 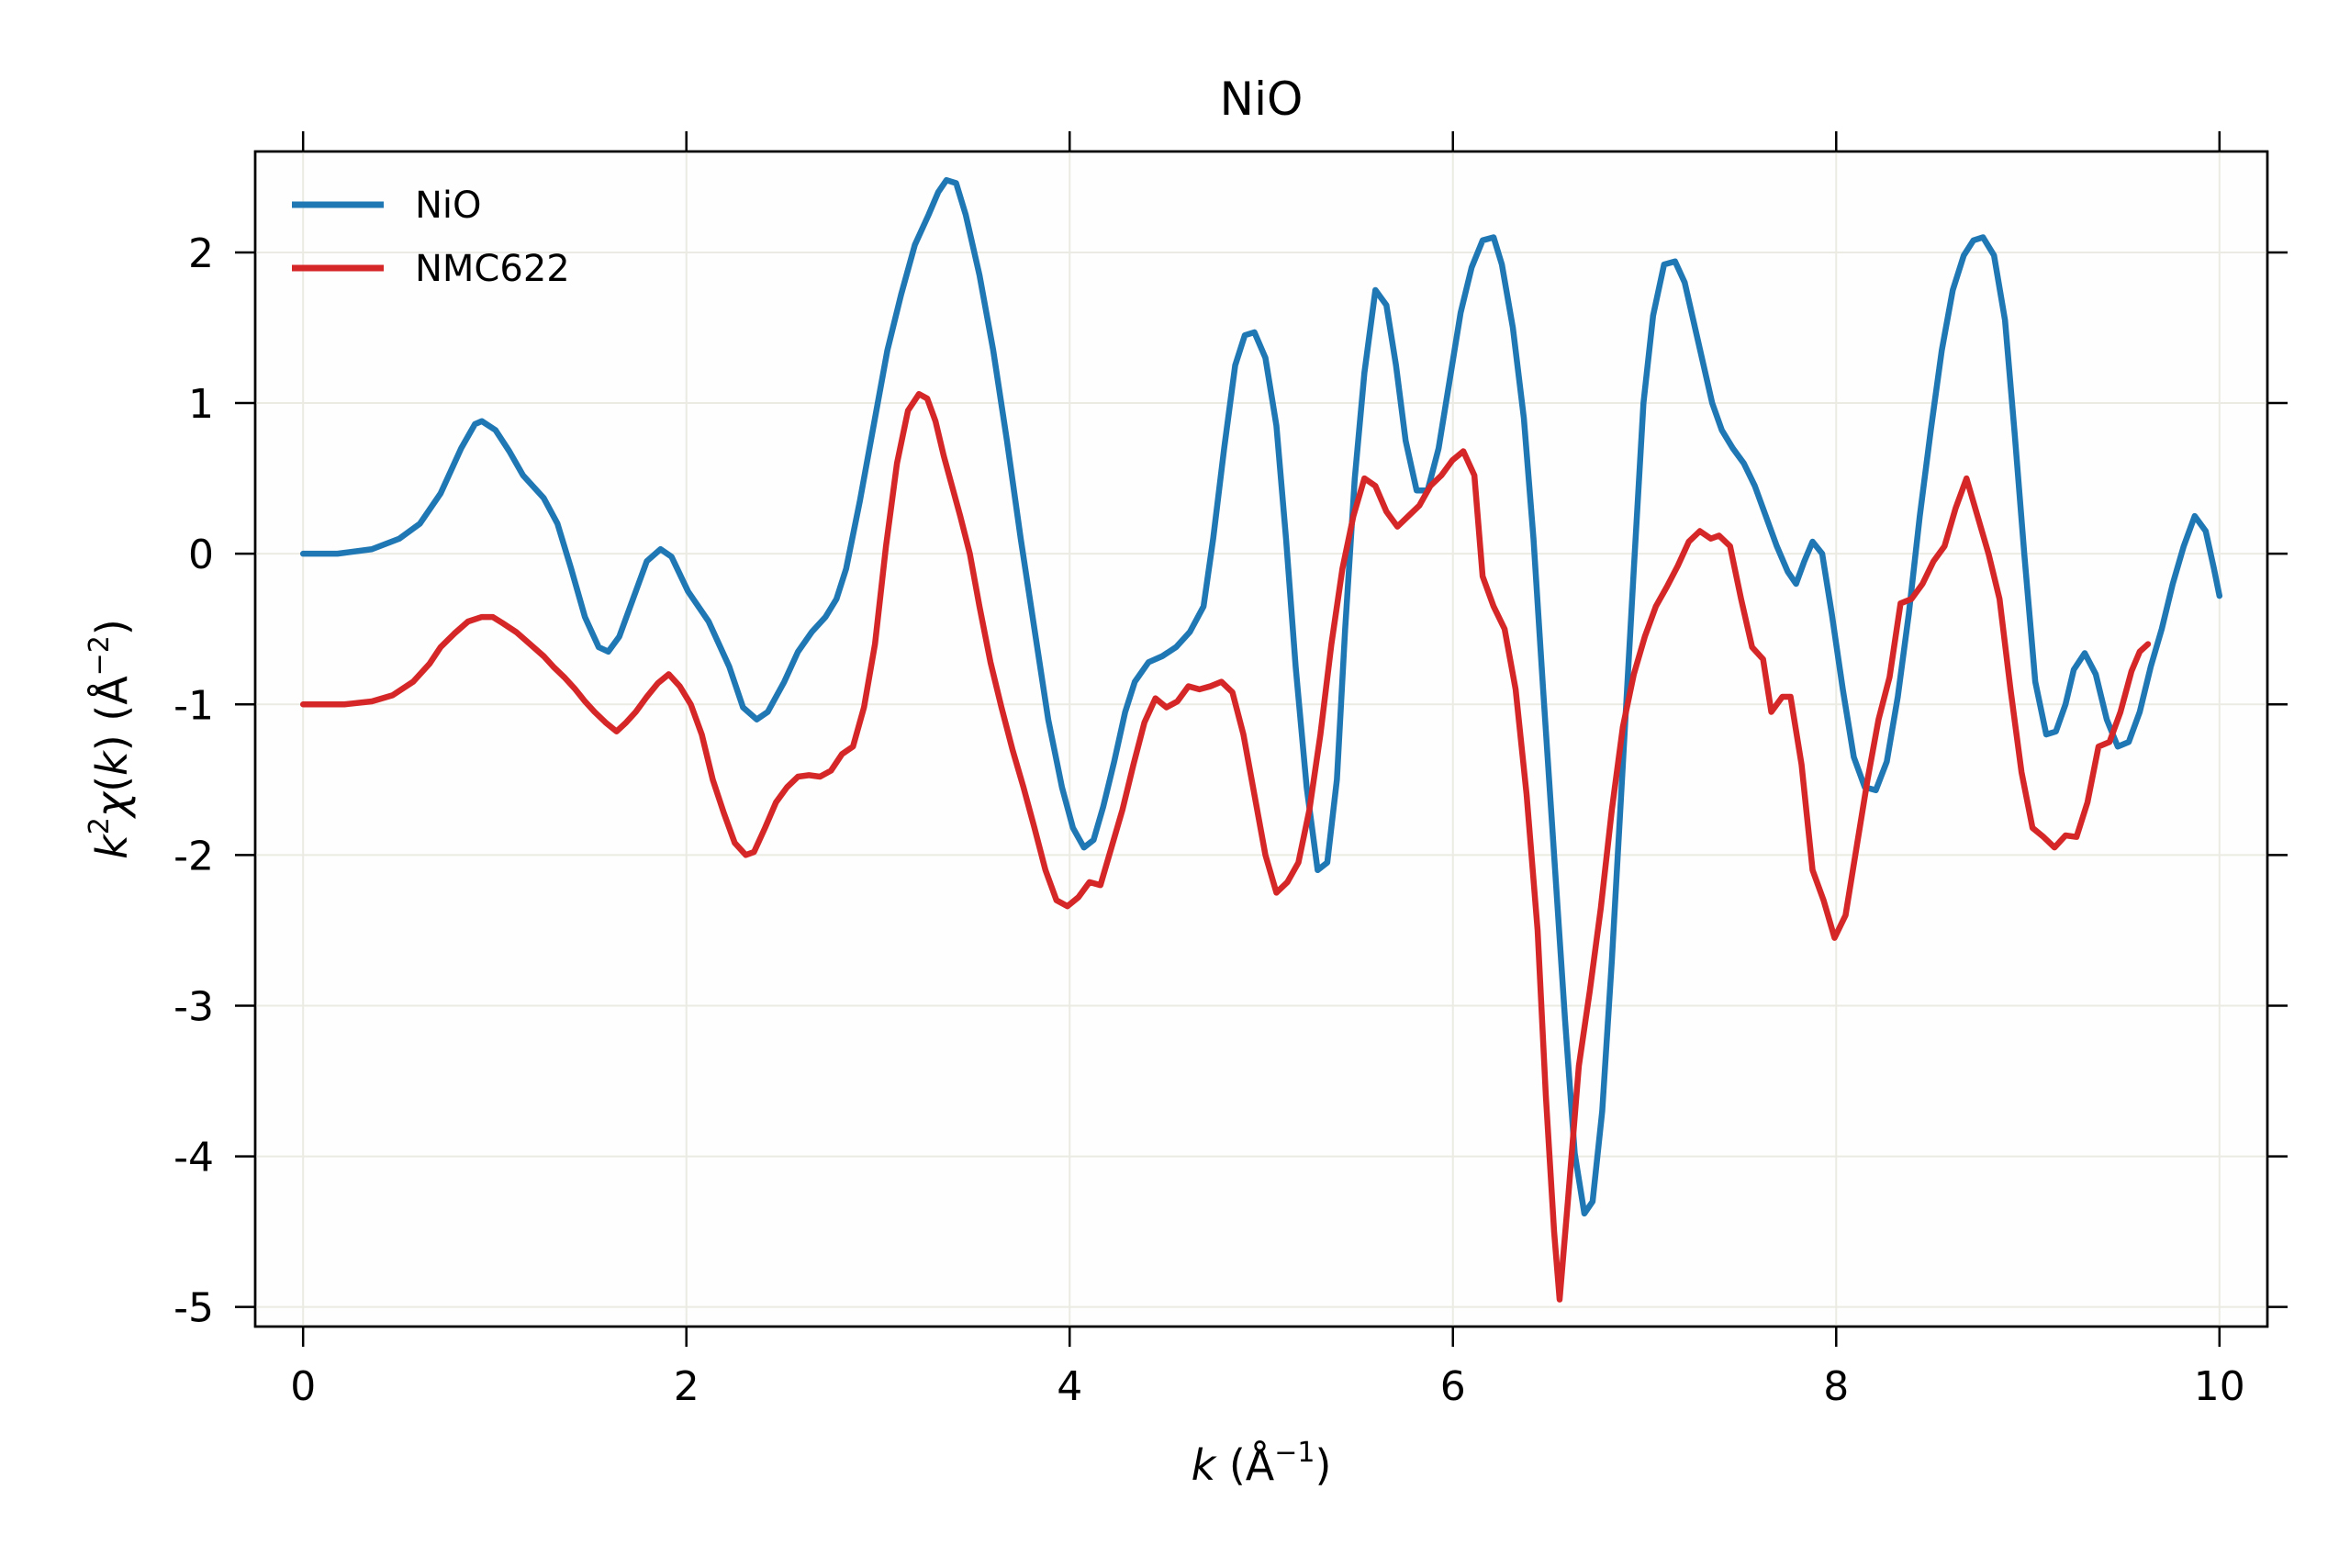 I want to click on x-tick-label: 8, so click(x=1836, y=1386).